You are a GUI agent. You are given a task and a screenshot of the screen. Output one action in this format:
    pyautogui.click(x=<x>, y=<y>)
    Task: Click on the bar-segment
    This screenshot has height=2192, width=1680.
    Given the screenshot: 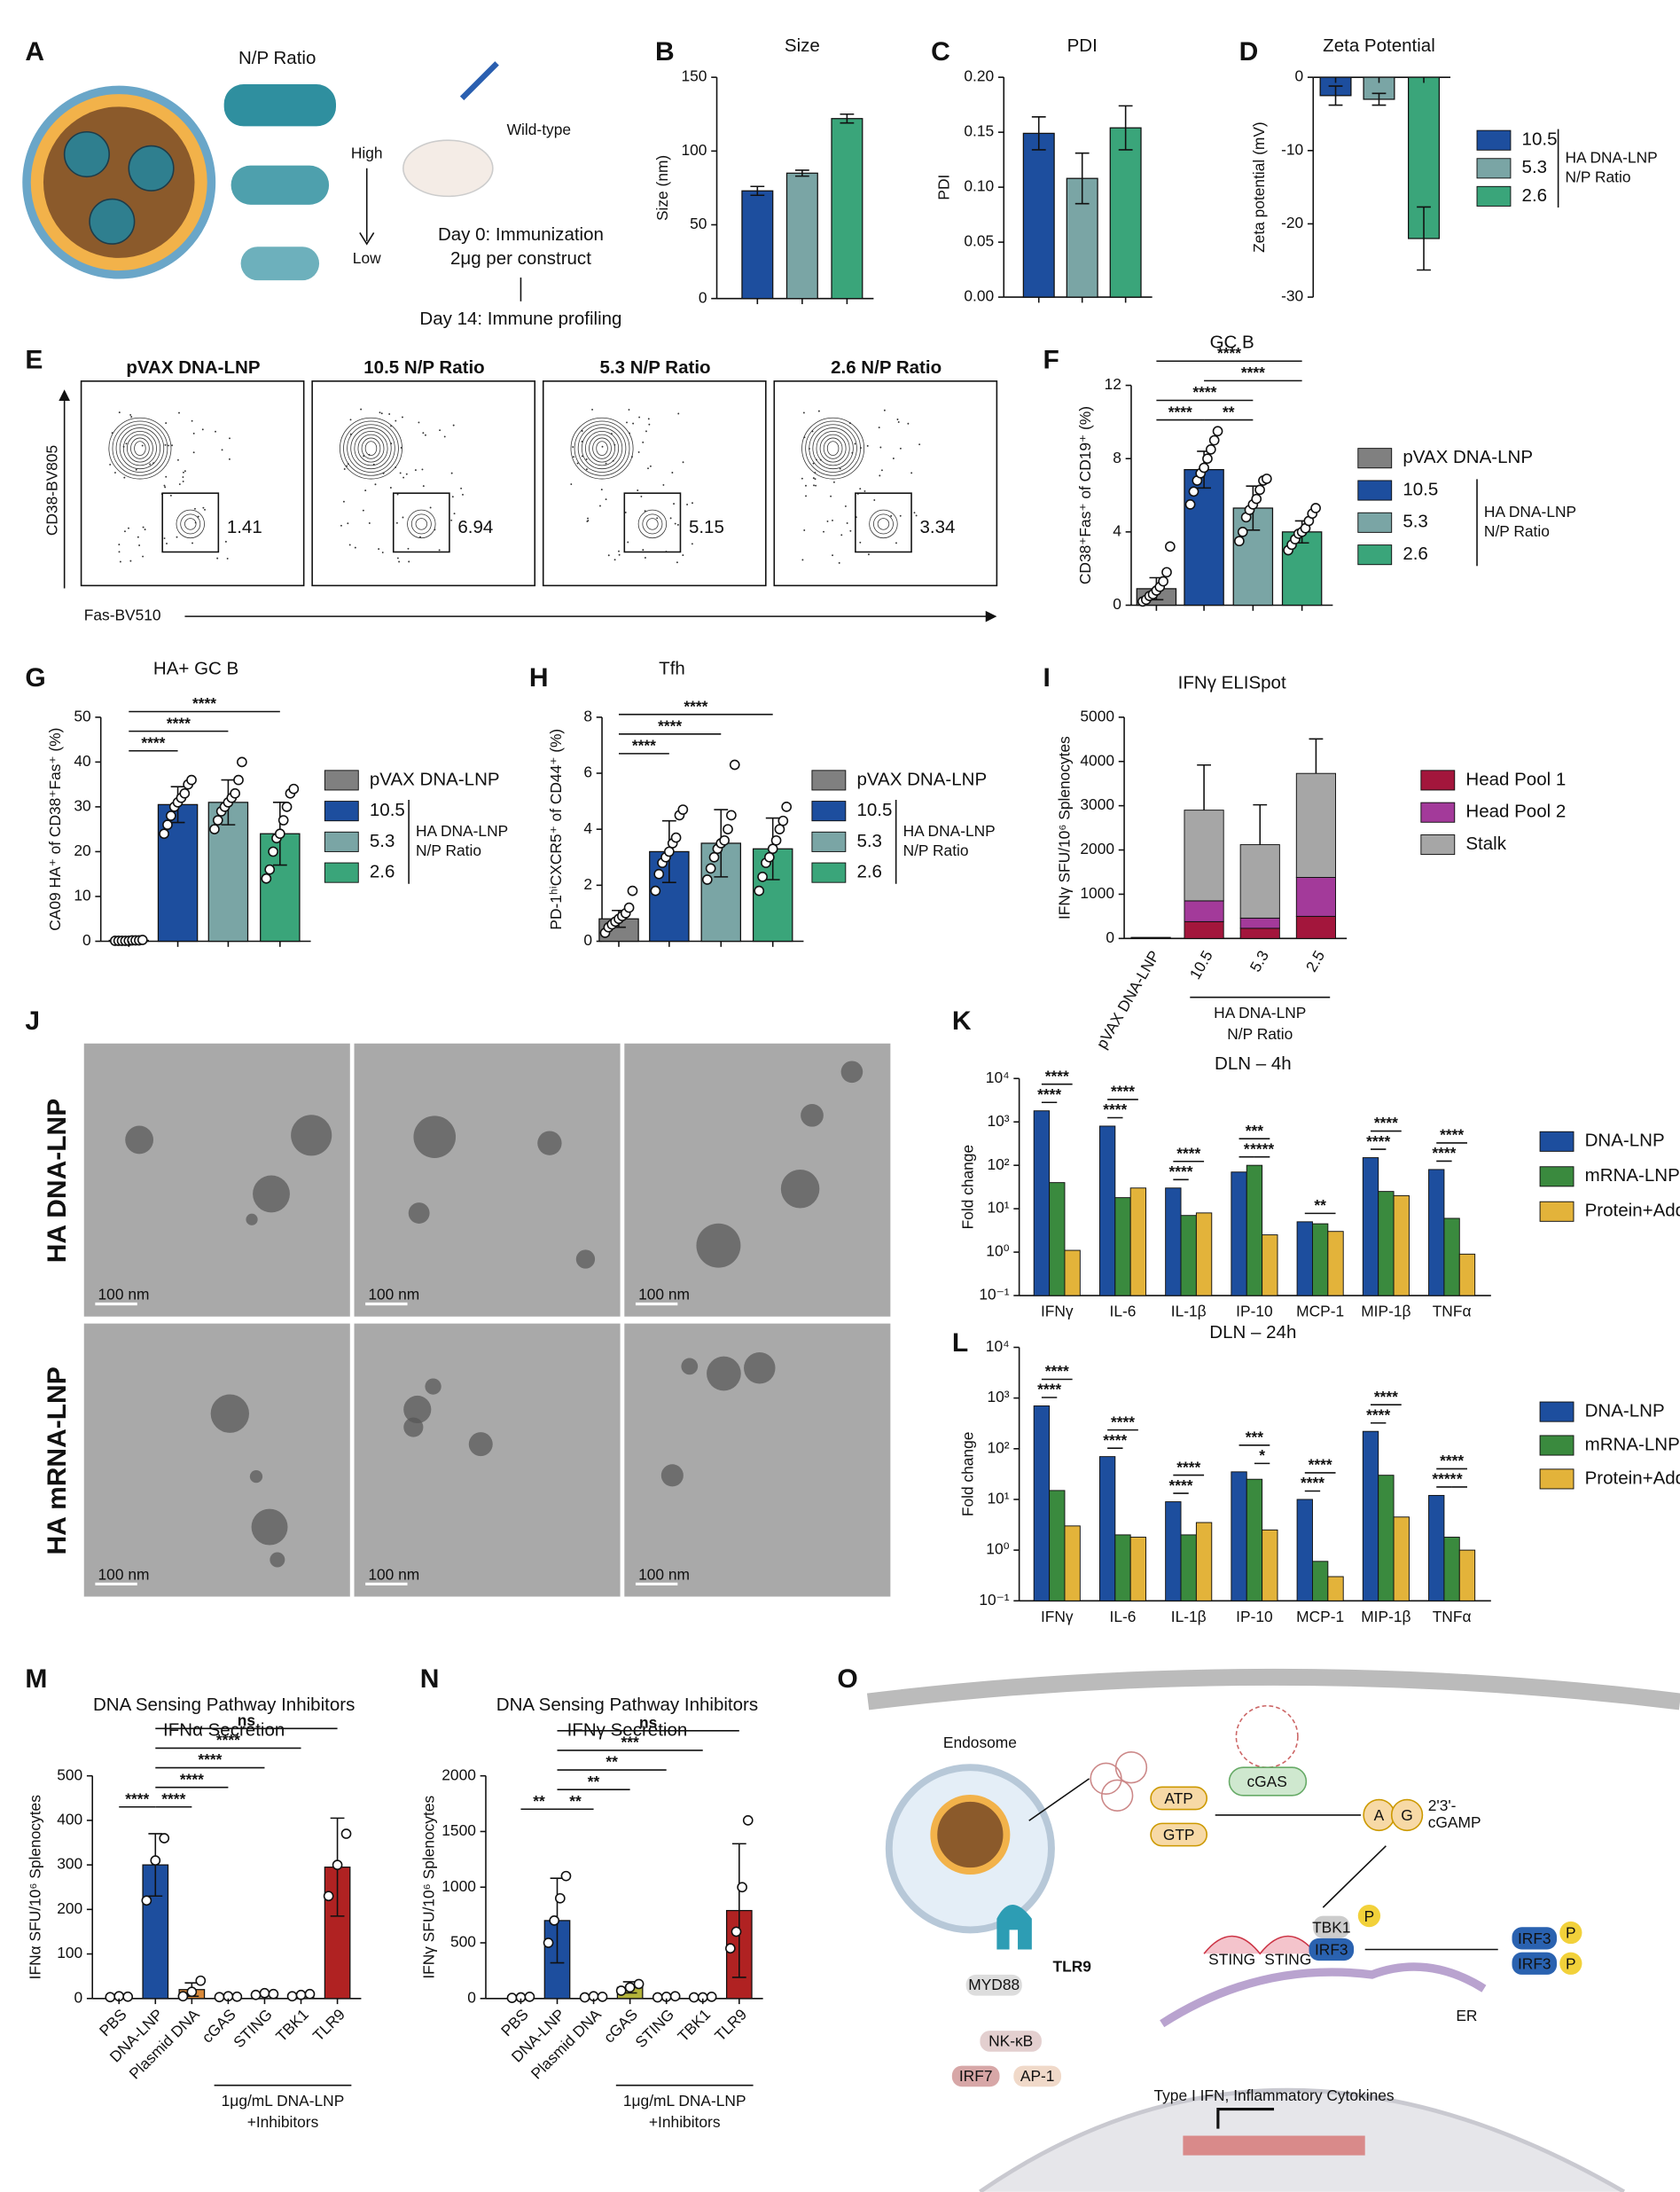 What is the action you would take?
    pyautogui.click(x=1204, y=929)
    